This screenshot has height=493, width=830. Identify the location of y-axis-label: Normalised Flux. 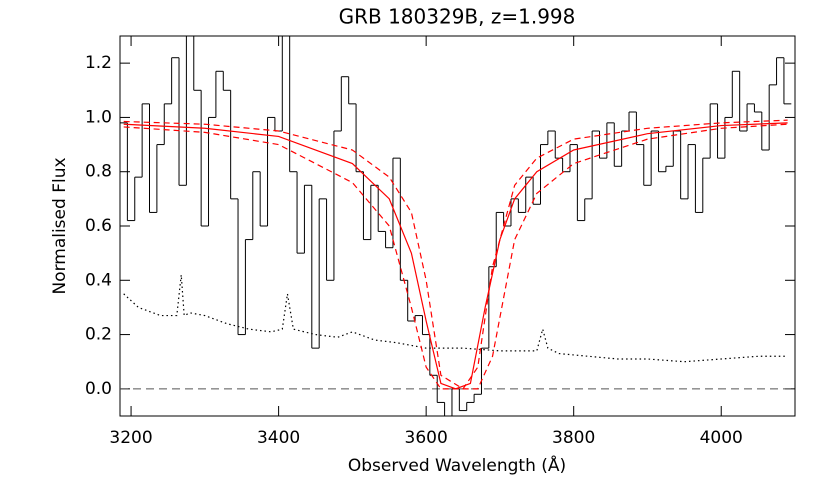
(60, 225).